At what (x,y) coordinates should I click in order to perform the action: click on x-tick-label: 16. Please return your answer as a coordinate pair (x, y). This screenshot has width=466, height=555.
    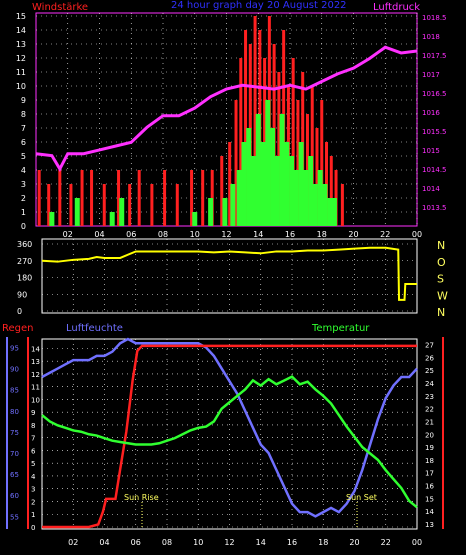
    Looking at the image, I should click on (290, 234).